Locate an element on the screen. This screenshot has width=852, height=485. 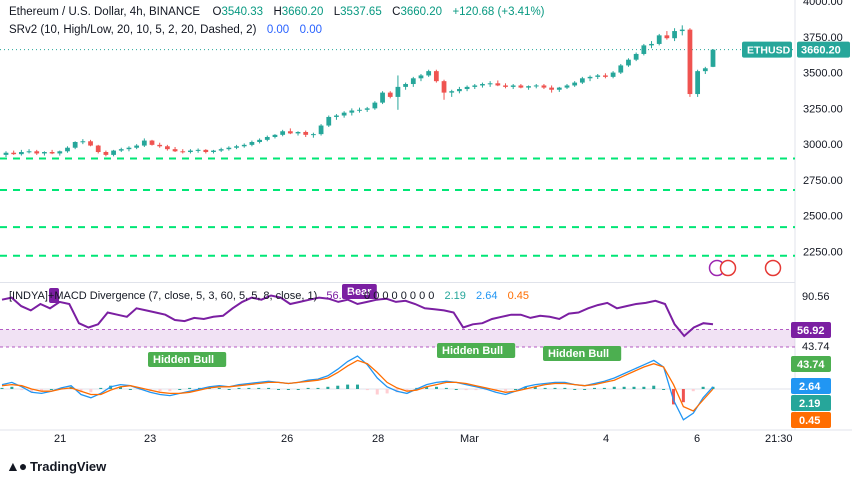
indya-tag-box is located at coordinates (54, 295).